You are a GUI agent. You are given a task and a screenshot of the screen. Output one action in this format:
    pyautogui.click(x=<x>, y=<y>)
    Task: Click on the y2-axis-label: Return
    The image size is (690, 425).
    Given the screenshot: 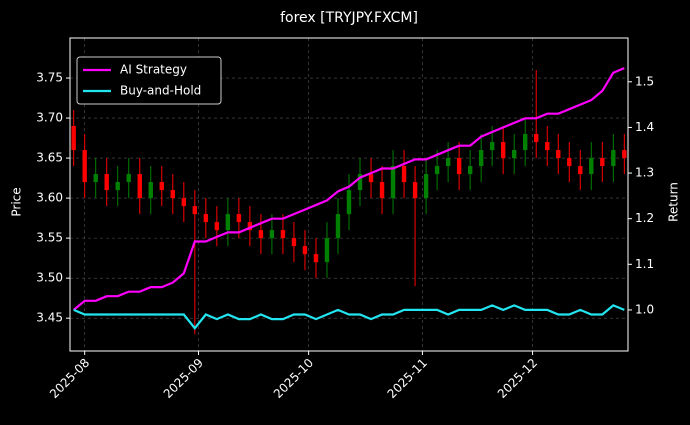 What is the action you would take?
    pyautogui.click(x=674, y=202)
    